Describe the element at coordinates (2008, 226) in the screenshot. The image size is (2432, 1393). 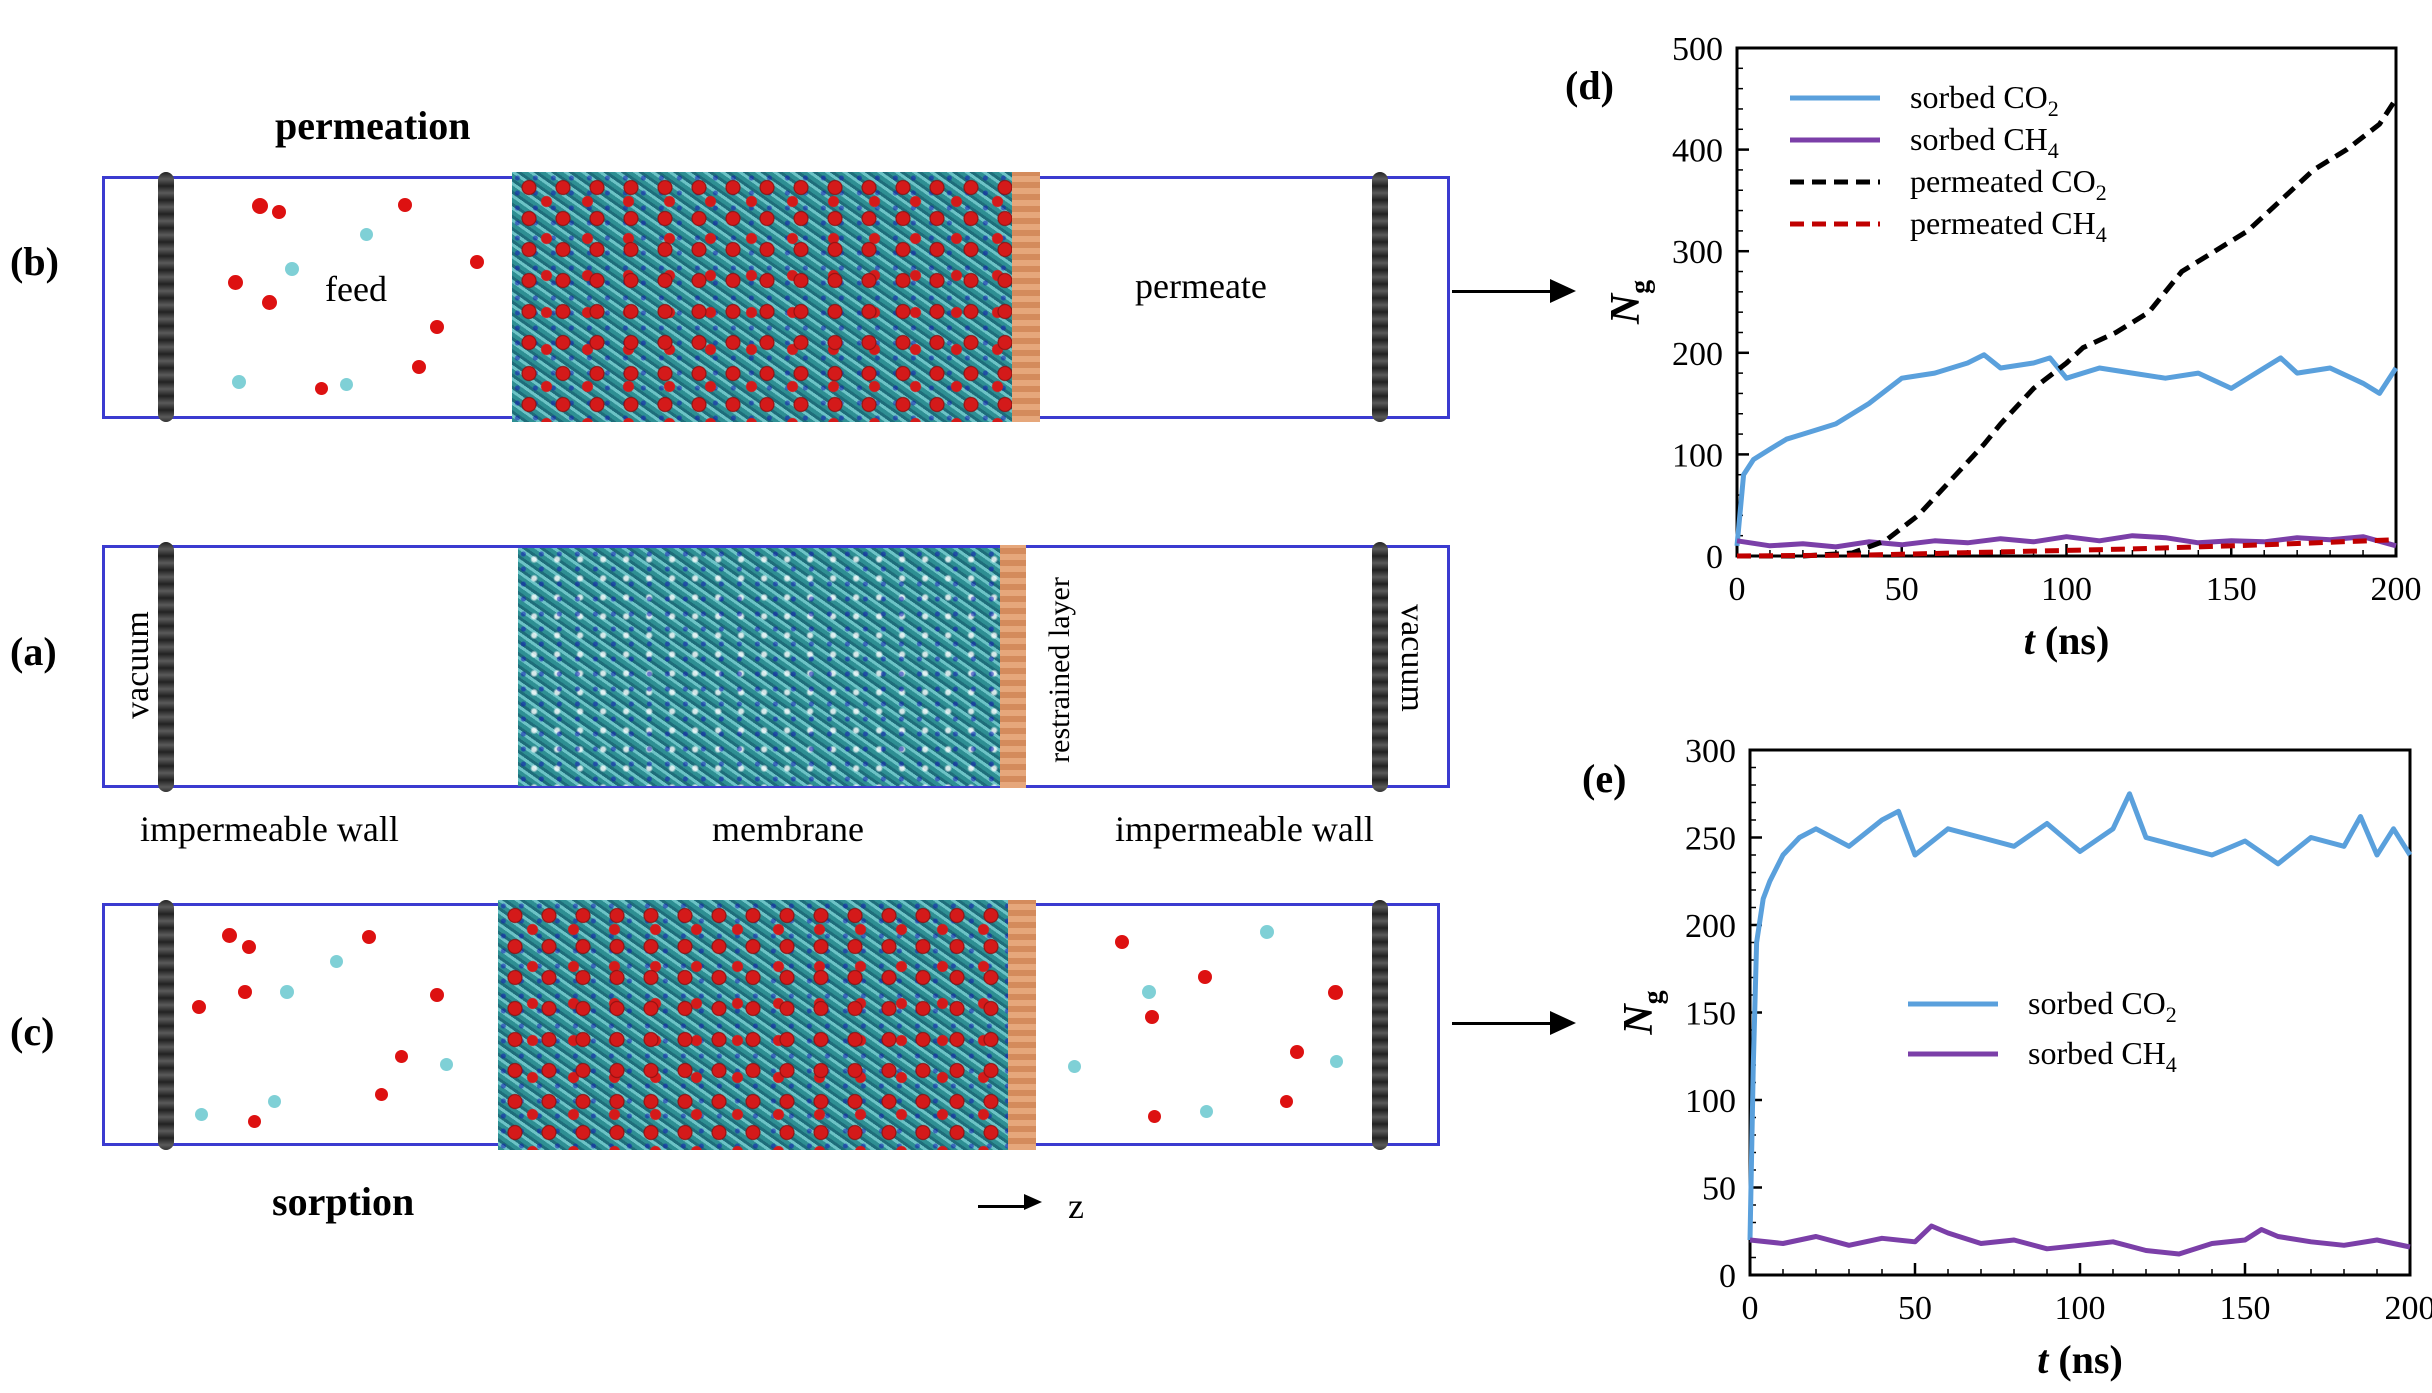
I see `legend-entry: permeated CH4` at that location.